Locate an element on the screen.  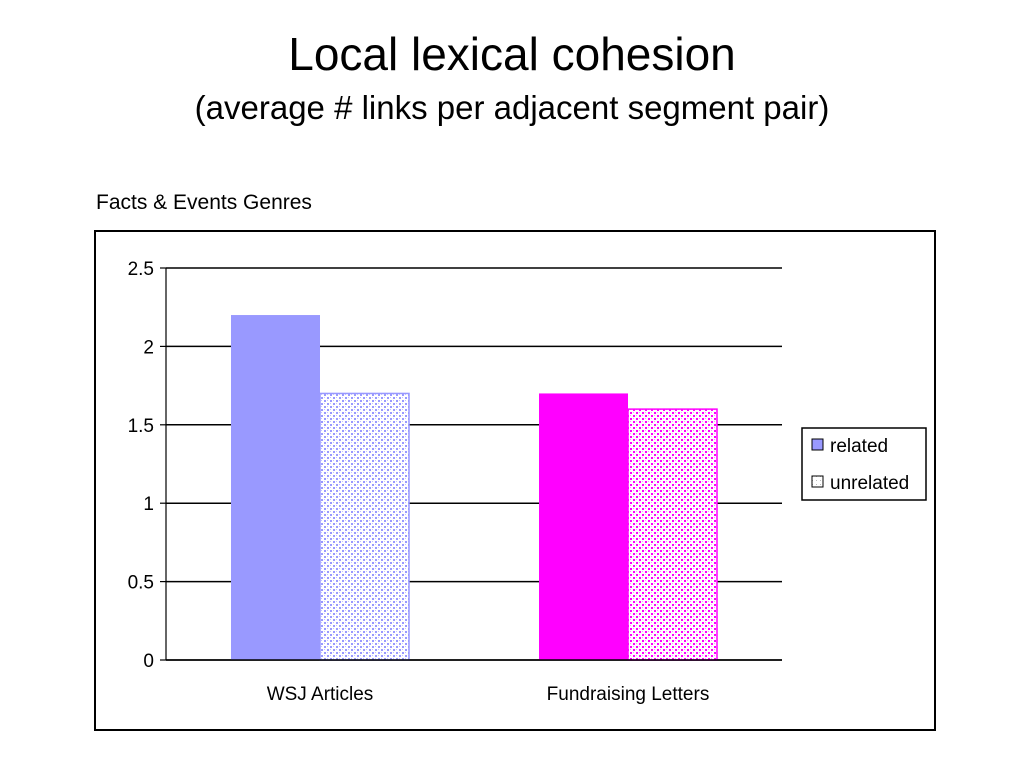
legend-swatch-unrelated is located at coordinates (817, 481).